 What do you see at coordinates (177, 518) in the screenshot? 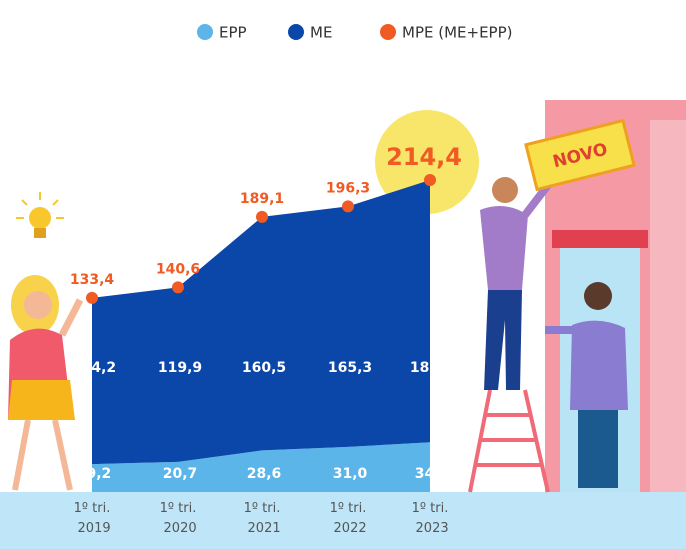
I see `x-tick-label: 1º tri. 2020` at bounding box center [177, 518].